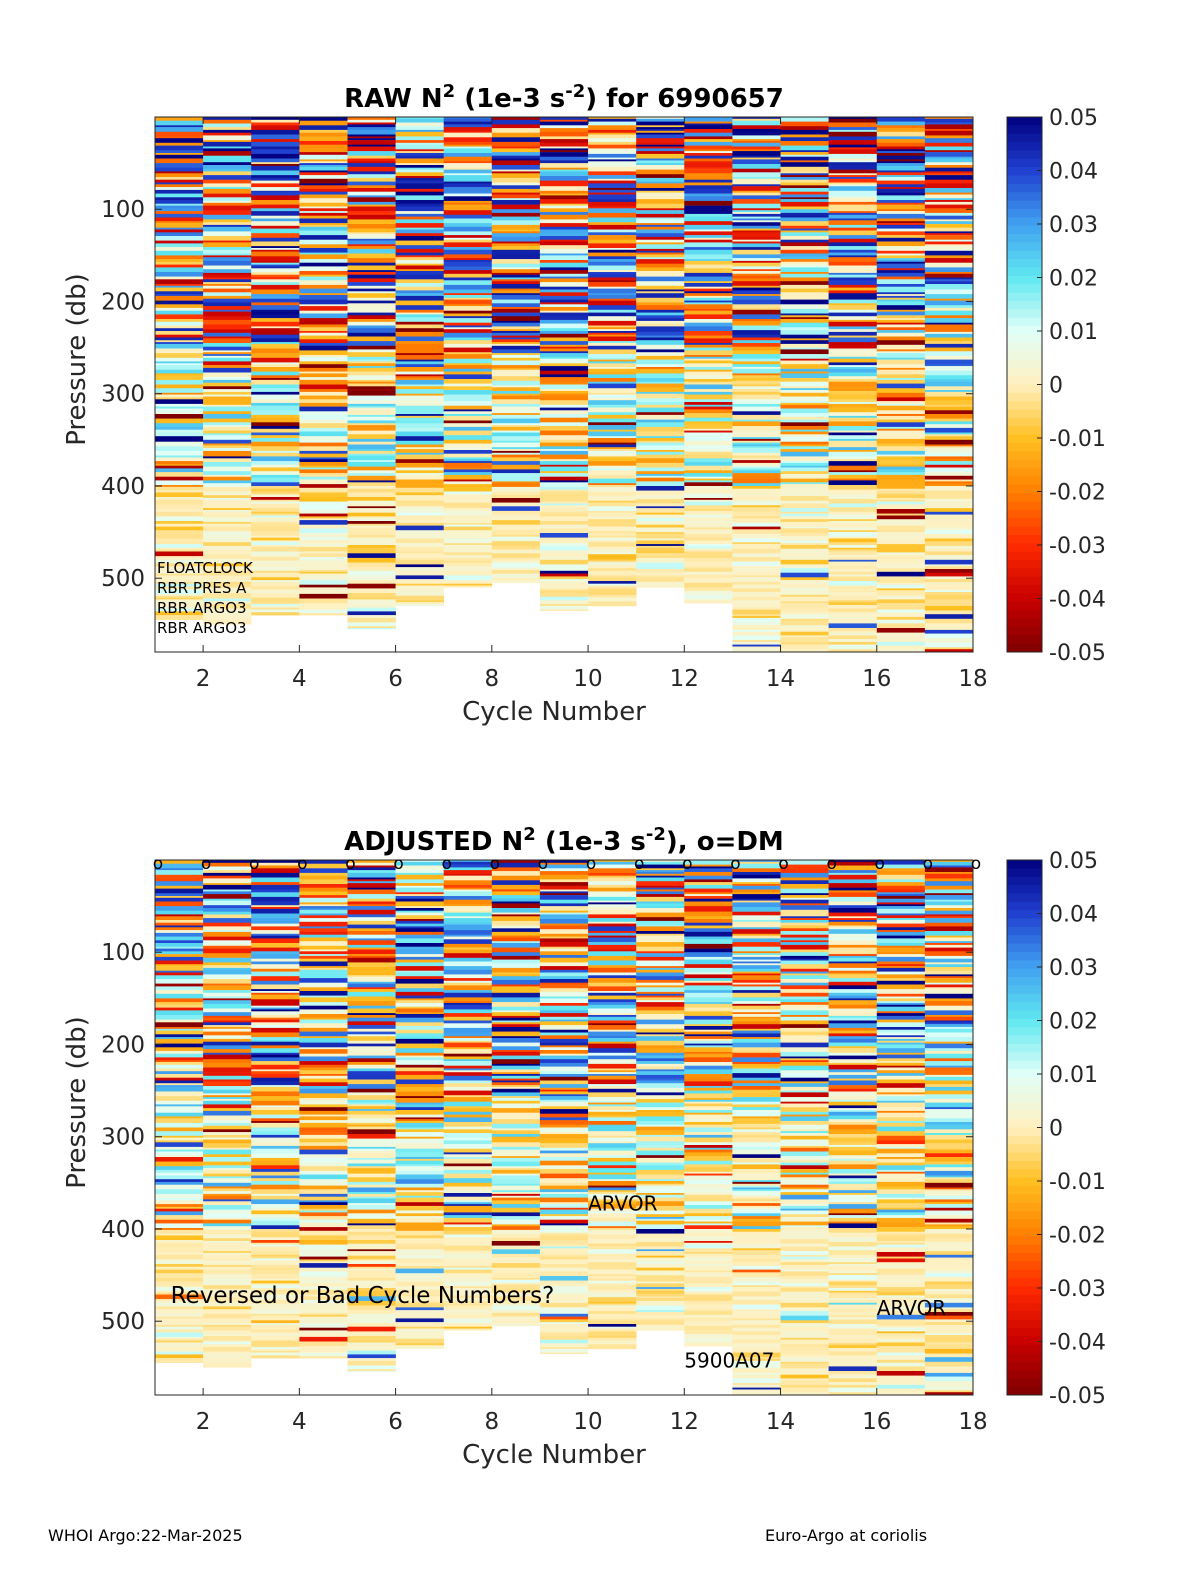  I want to click on colorbar-step, so click(1024, 272).